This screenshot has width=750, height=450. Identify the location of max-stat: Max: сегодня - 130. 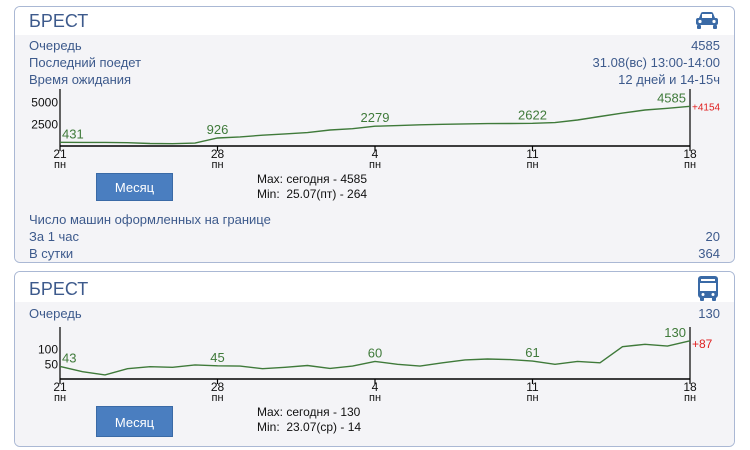
(309, 412).